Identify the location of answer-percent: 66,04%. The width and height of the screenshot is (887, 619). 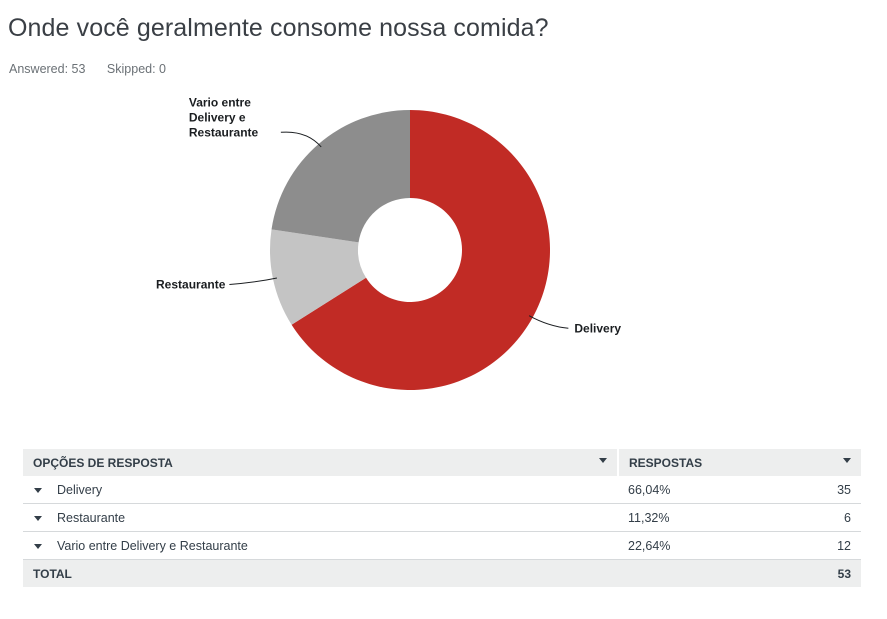
(689, 490).